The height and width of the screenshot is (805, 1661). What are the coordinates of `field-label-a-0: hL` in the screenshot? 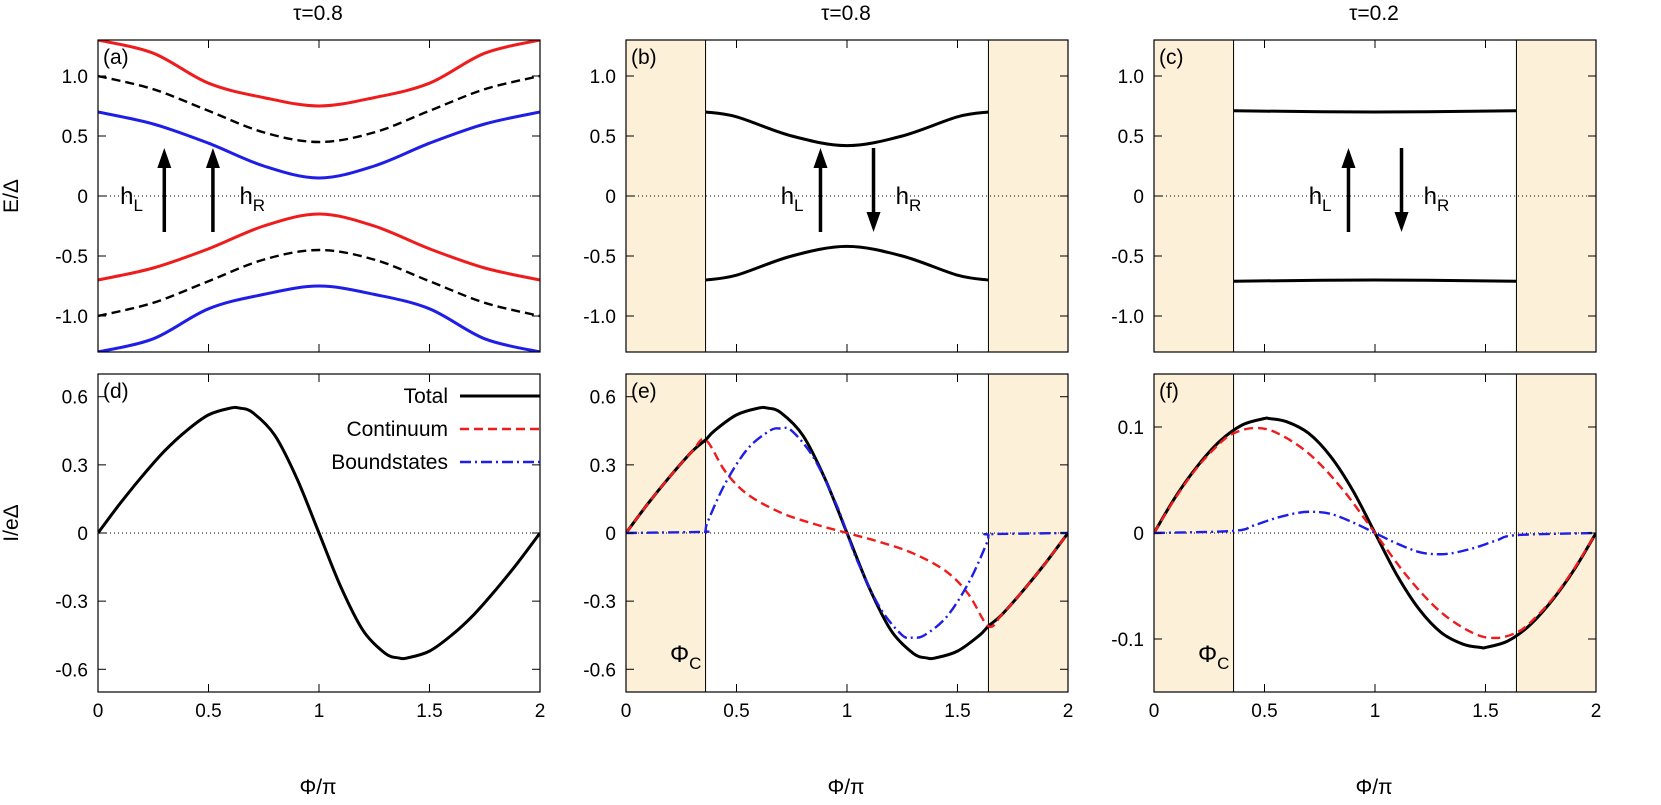 It's located at (131, 199).